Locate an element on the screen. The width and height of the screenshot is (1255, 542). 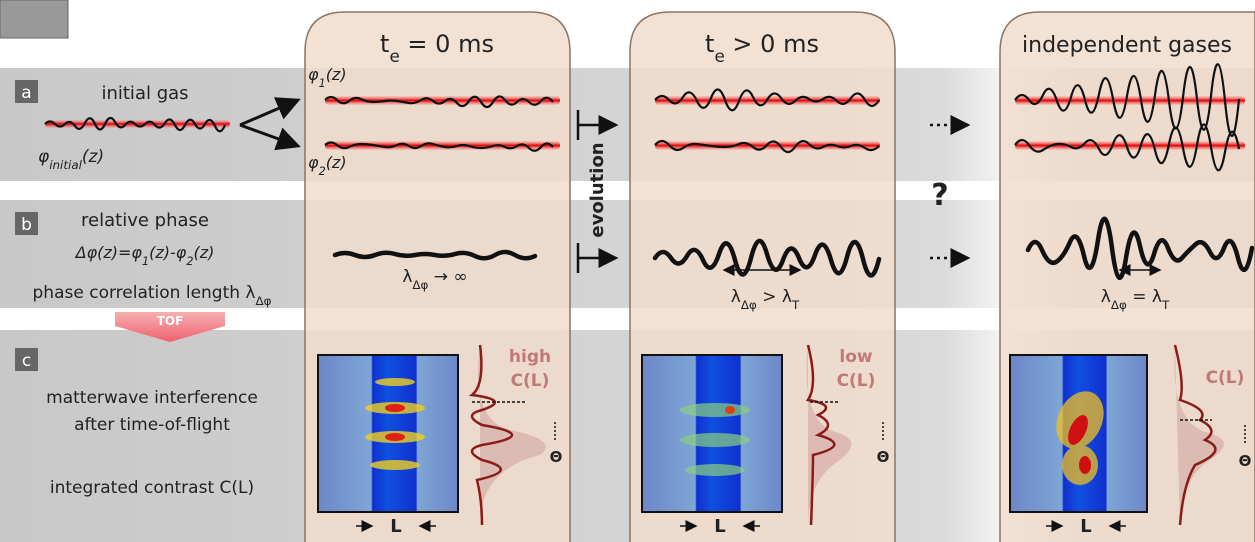
contrast-label: high is located at coordinates (530, 357).